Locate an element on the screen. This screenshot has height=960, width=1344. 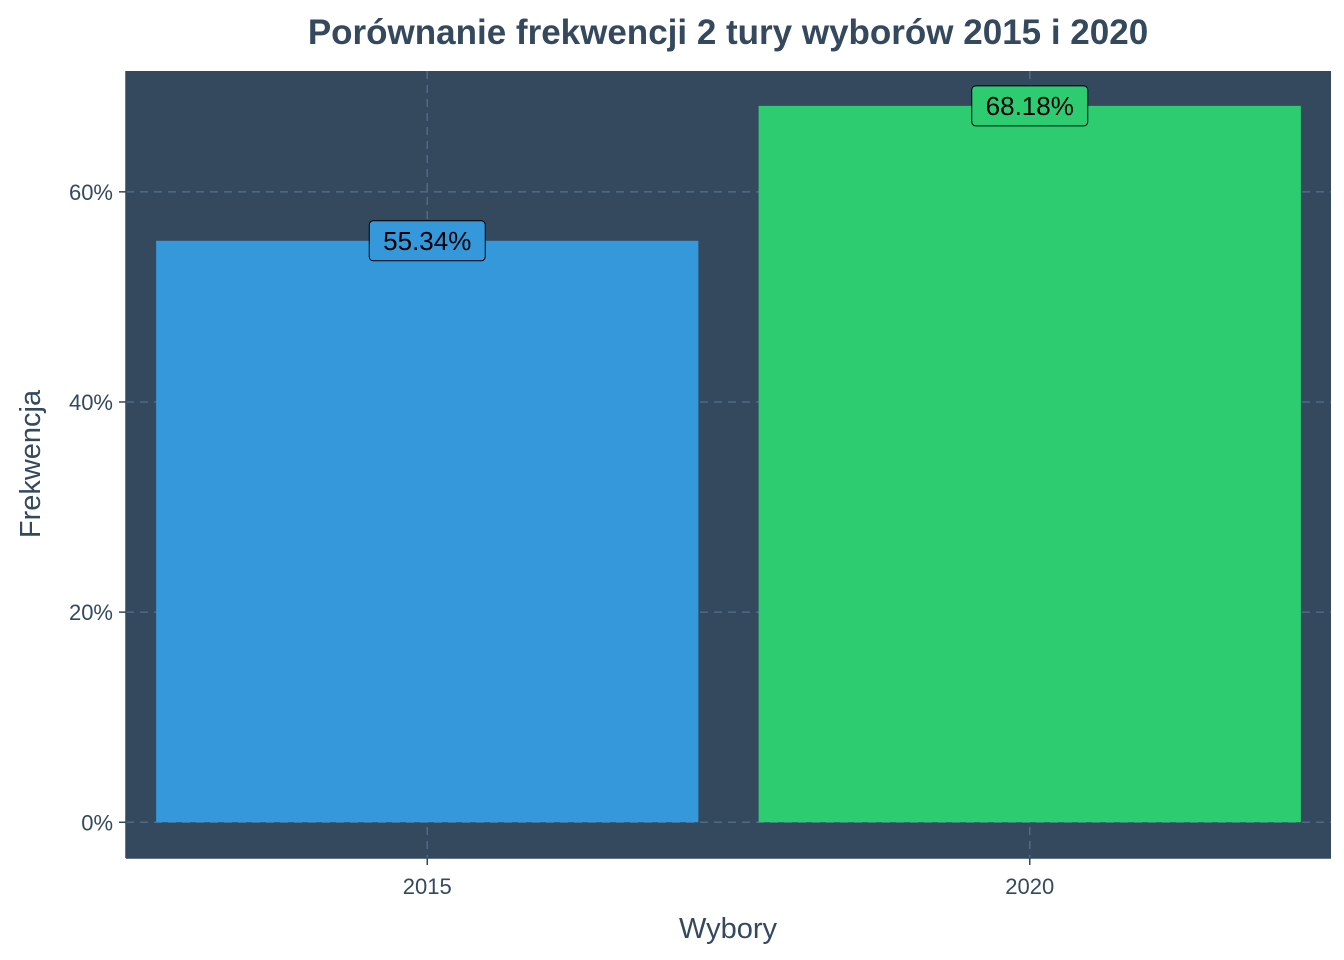
data-labels: 55.34% 68.18% is located at coordinates (728, 173).